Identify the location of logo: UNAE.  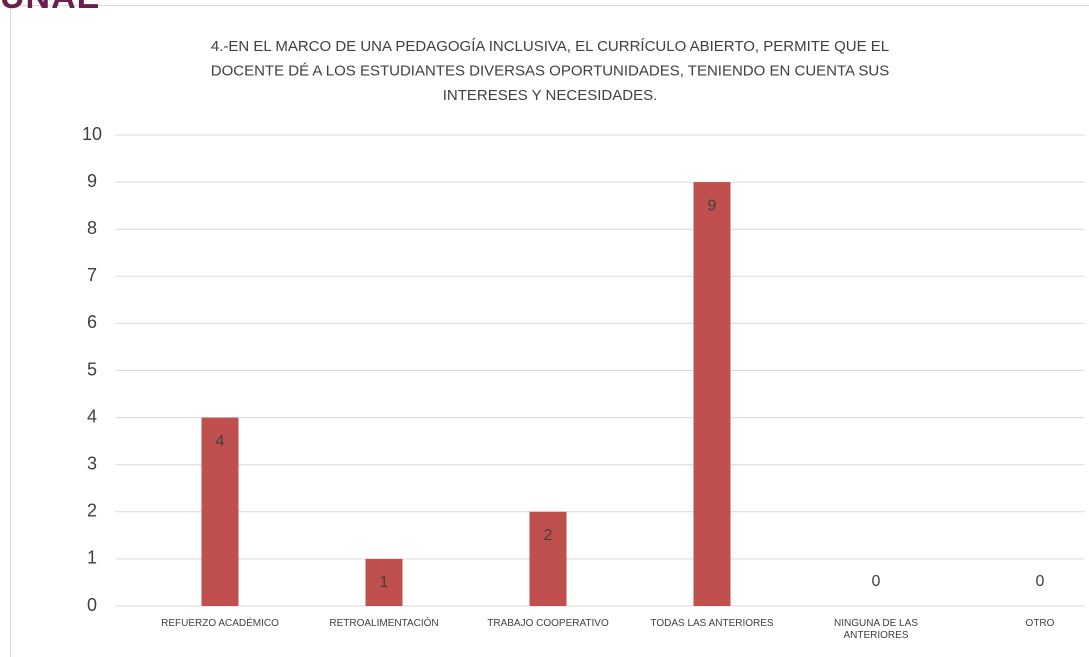
(50, 8).